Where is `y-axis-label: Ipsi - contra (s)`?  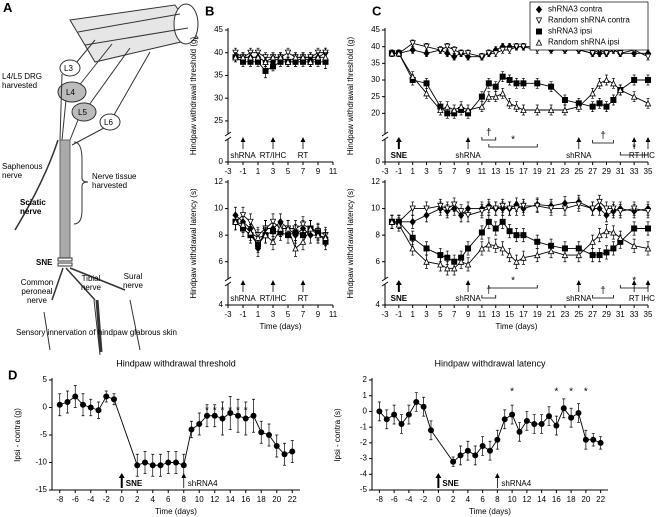
y-axis-label: Ipsi - contra (s) is located at coordinates (337, 435).